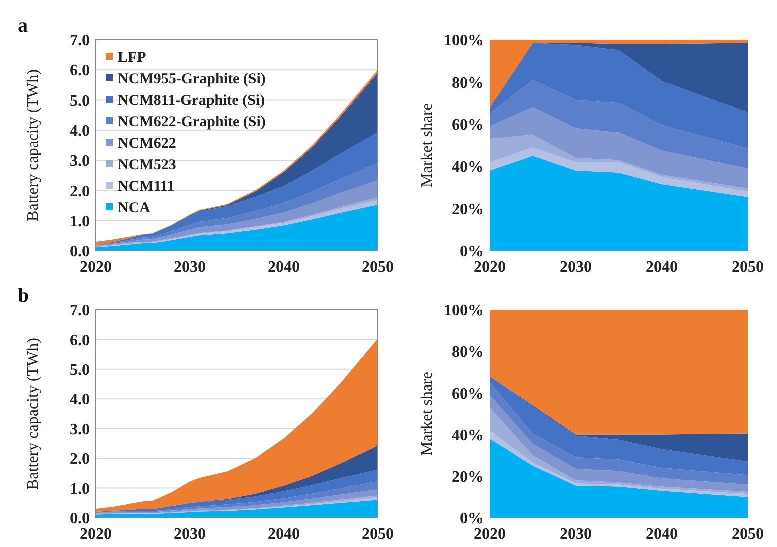  What do you see at coordinates (24, 296) in the screenshot?
I see `chart-title: b` at bounding box center [24, 296].